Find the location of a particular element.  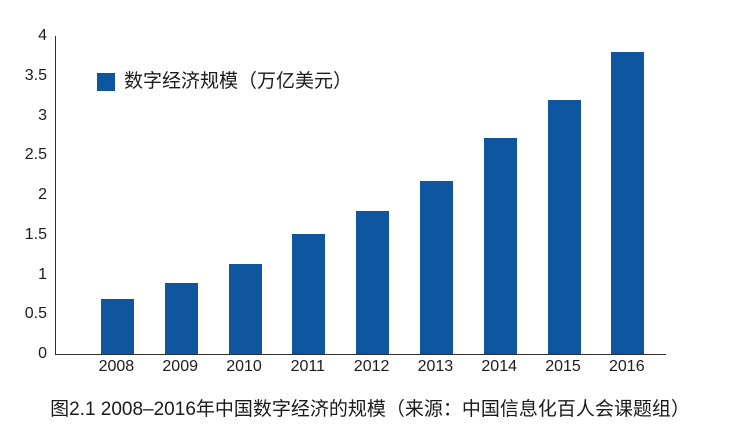

x-tick-label-2014: 2014 is located at coordinates (499, 366).